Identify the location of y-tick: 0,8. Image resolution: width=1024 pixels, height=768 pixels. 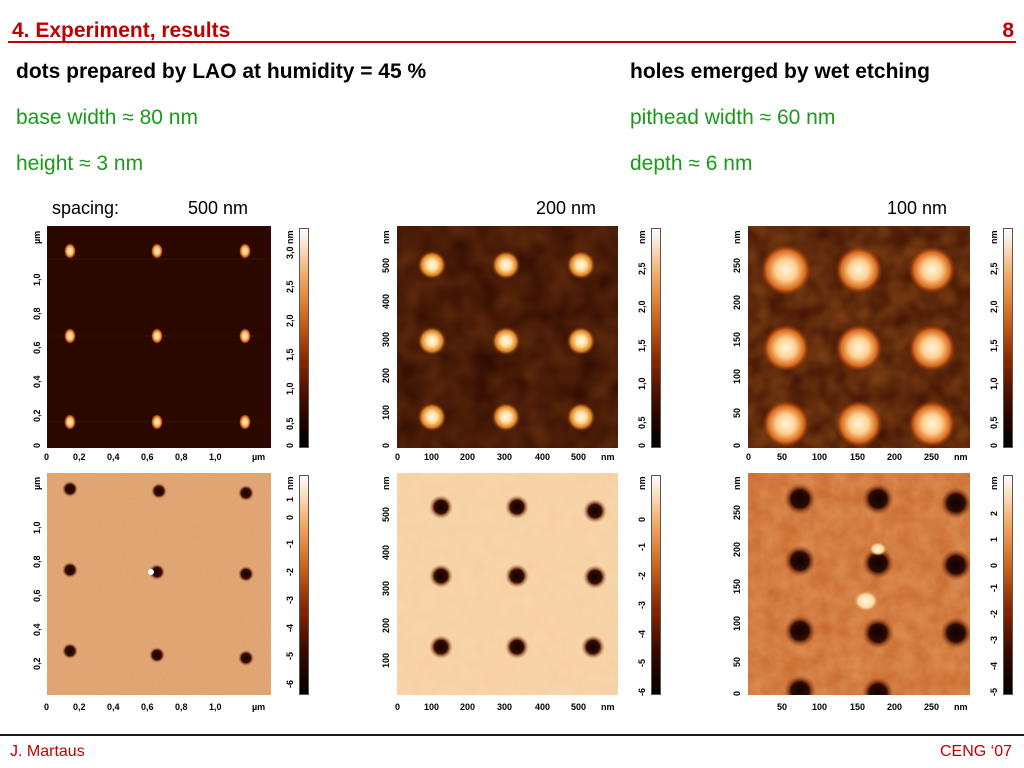
(37, 313).